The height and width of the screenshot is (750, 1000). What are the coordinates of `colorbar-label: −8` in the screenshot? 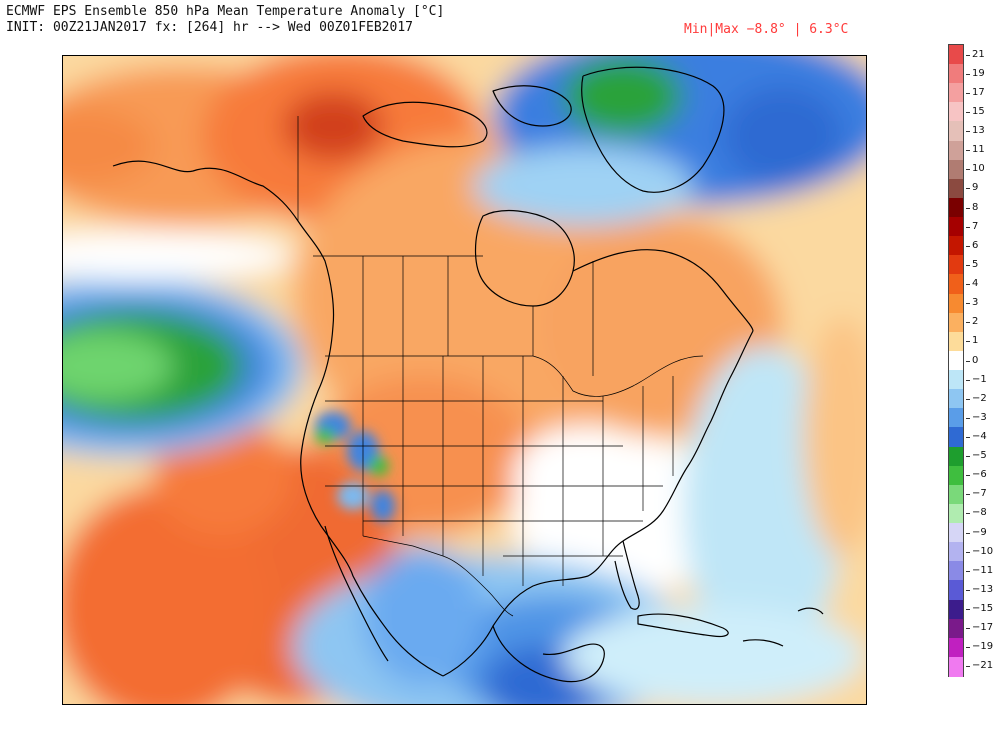 It's located at (979, 513).